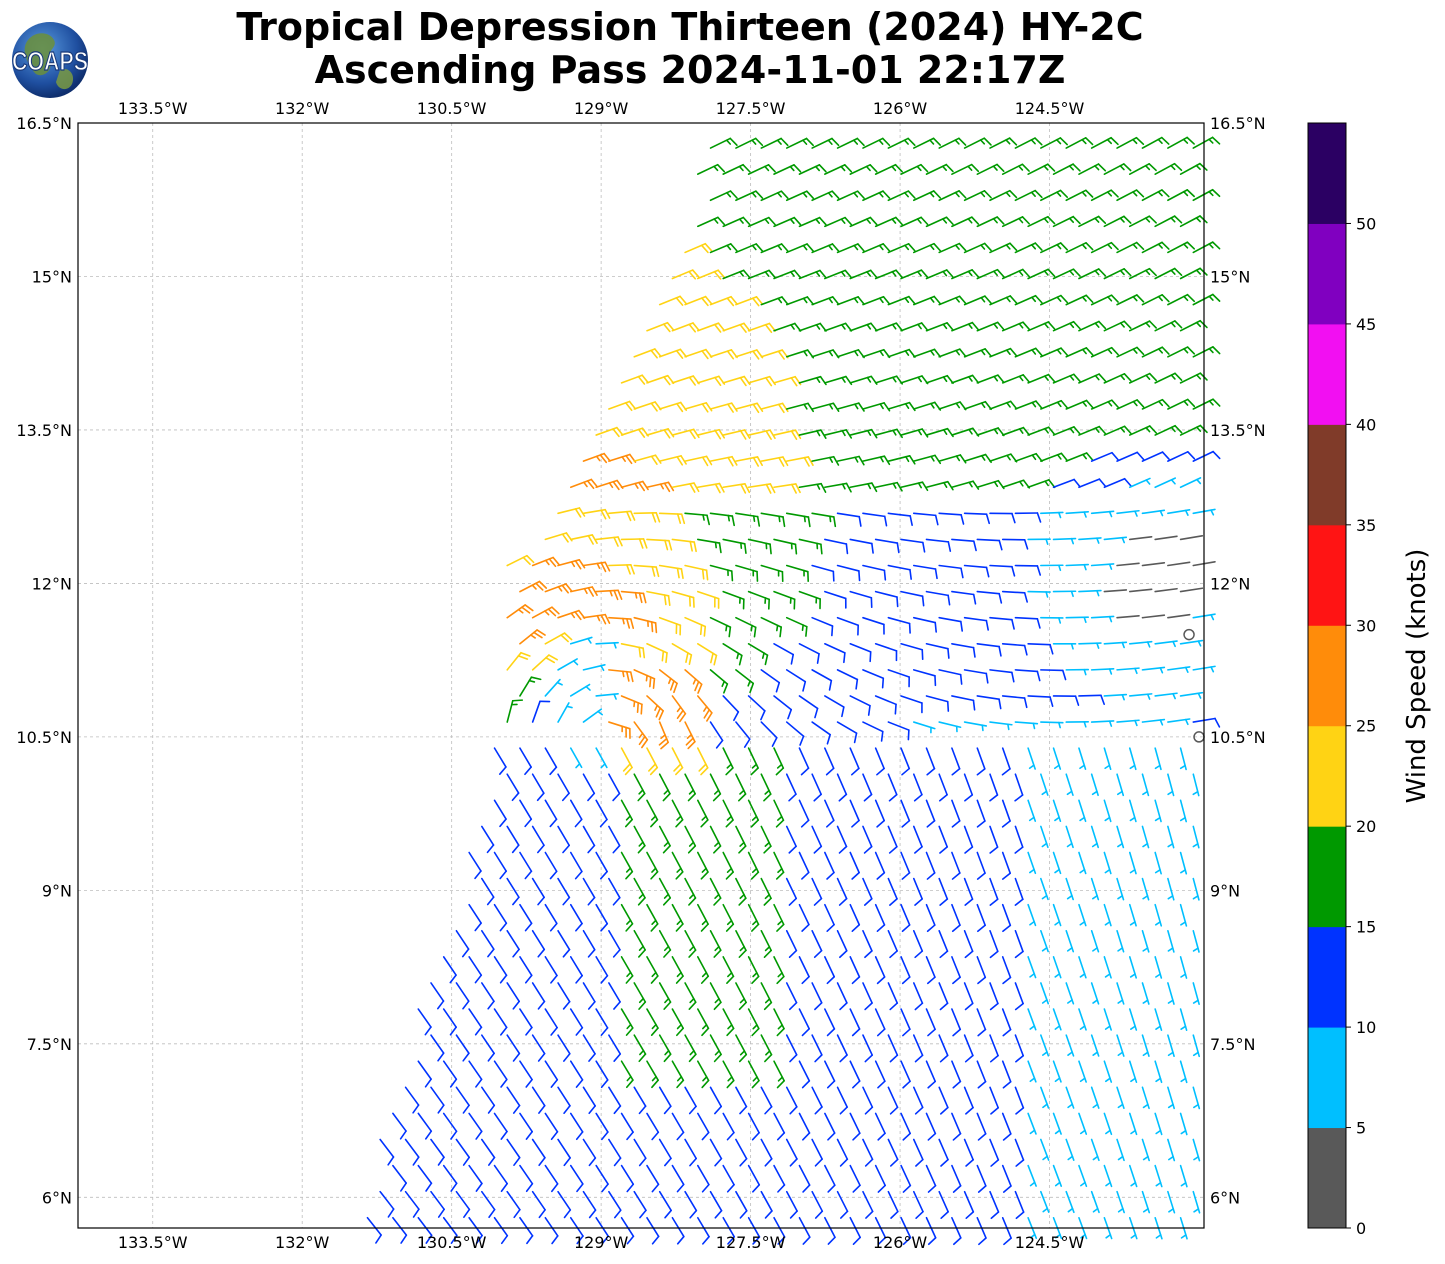 The image size is (1445, 1264). I want to click on colorbar-tick-label: 15, so click(1366, 927).